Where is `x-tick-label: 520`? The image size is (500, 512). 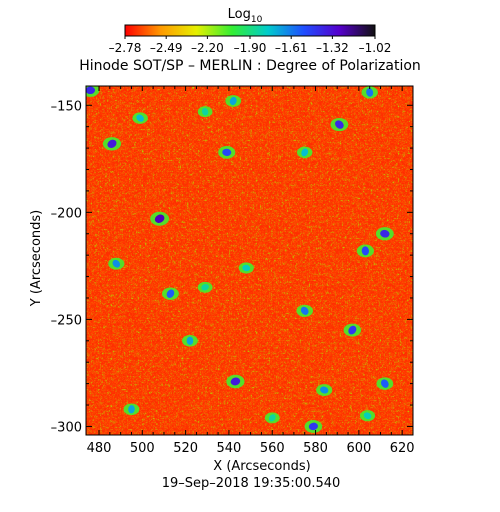
x-tick-label: 520 is located at coordinates (185, 448).